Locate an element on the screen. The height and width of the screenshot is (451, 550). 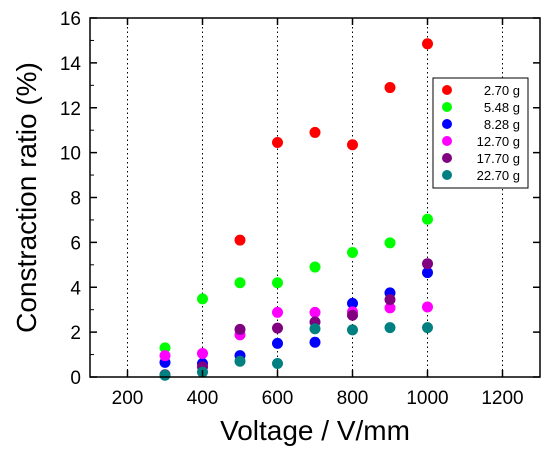
x-tick-label: 400 is located at coordinates (203, 398).